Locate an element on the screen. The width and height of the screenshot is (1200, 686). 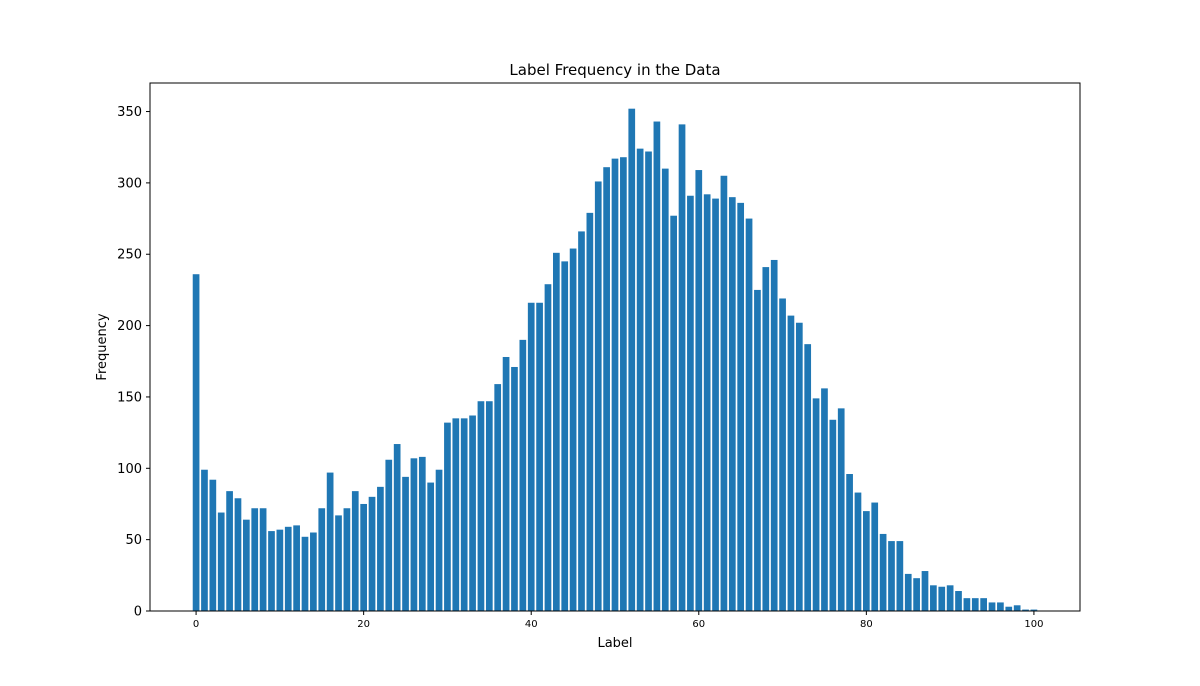
y-axis-ticks: 0 50 100 150 200 250 300 350 is located at coordinates (133, 362).